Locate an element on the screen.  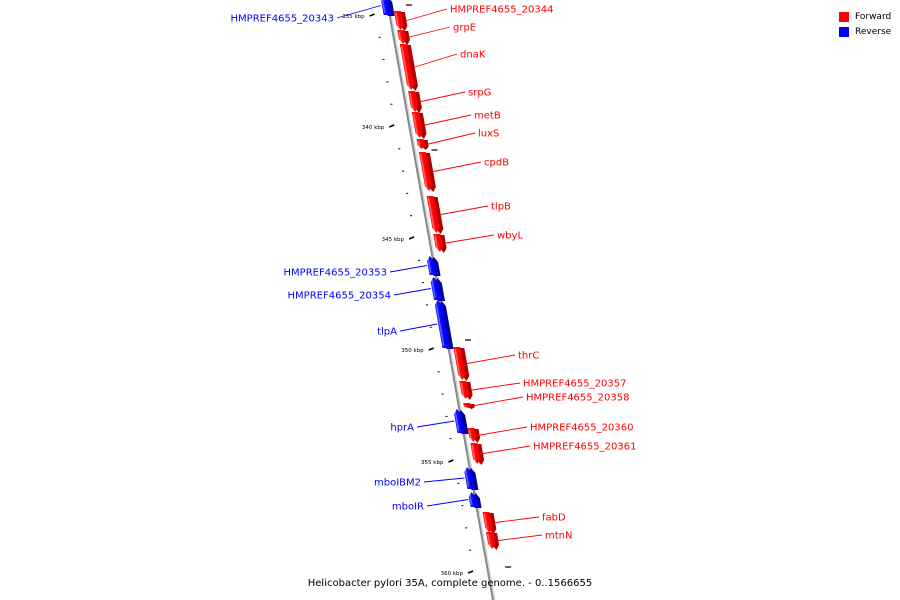
gene-grpe: grpE is located at coordinates (436, 34).